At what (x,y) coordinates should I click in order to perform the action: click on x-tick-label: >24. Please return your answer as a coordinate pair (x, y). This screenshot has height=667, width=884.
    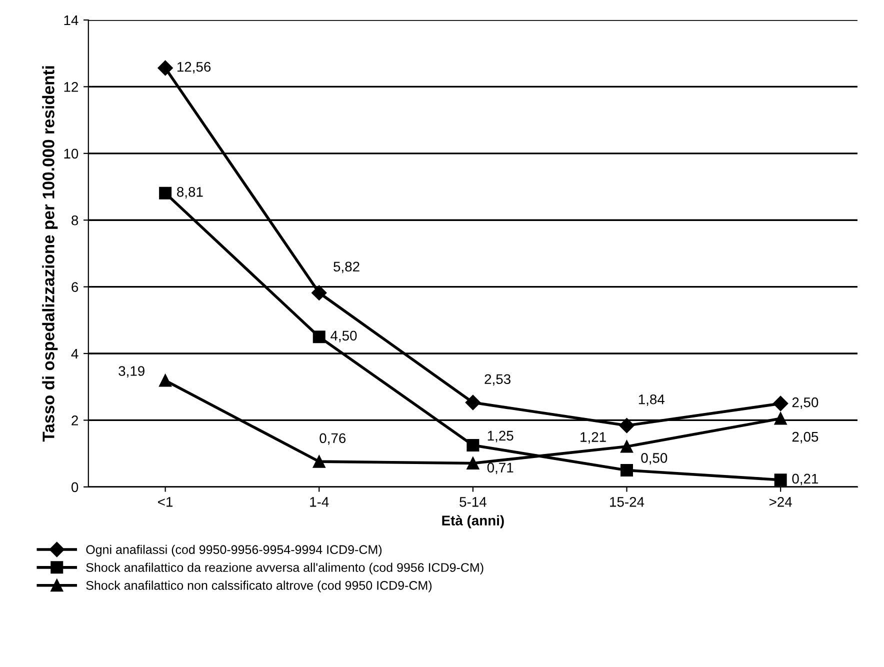
    Looking at the image, I should click on (780, 502).